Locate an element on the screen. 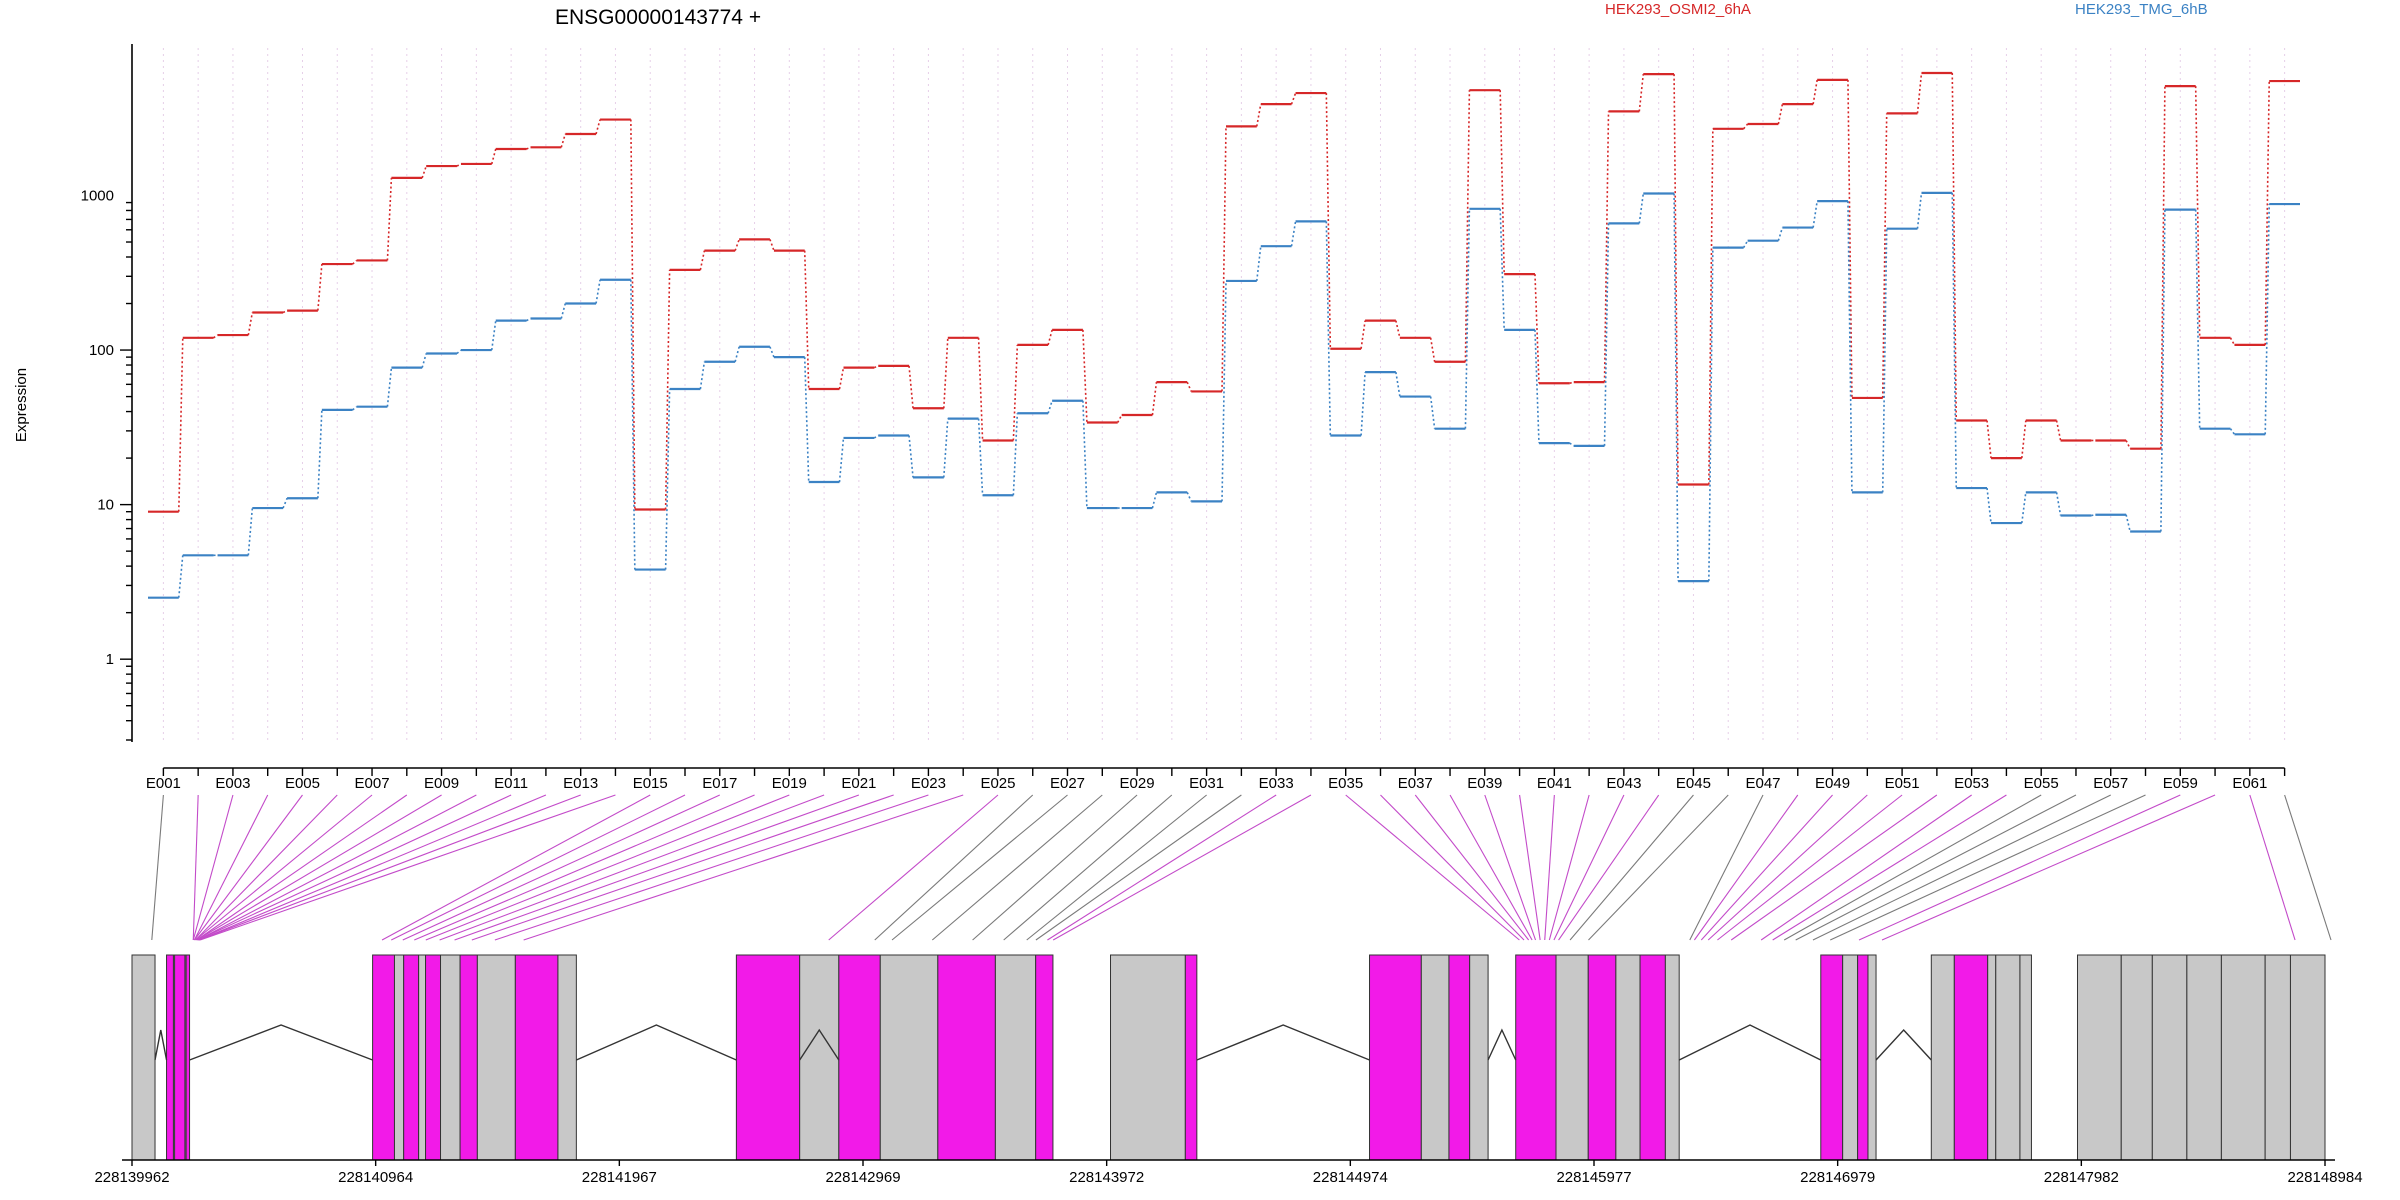 Image resolution: width=2400 pixels, height=1200 pixels. y-tick-label: 10 is located at coordinates (105, 505).